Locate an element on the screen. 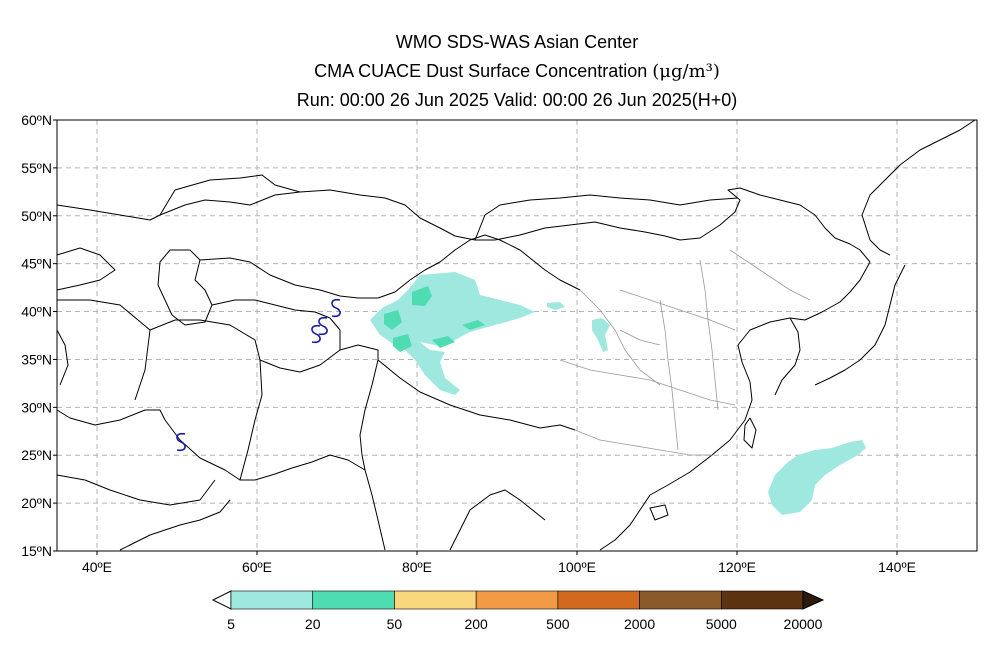 This screenshot has width=1000, height=666. coastline-bay-of-bengal is located at coordinates (497, 520).